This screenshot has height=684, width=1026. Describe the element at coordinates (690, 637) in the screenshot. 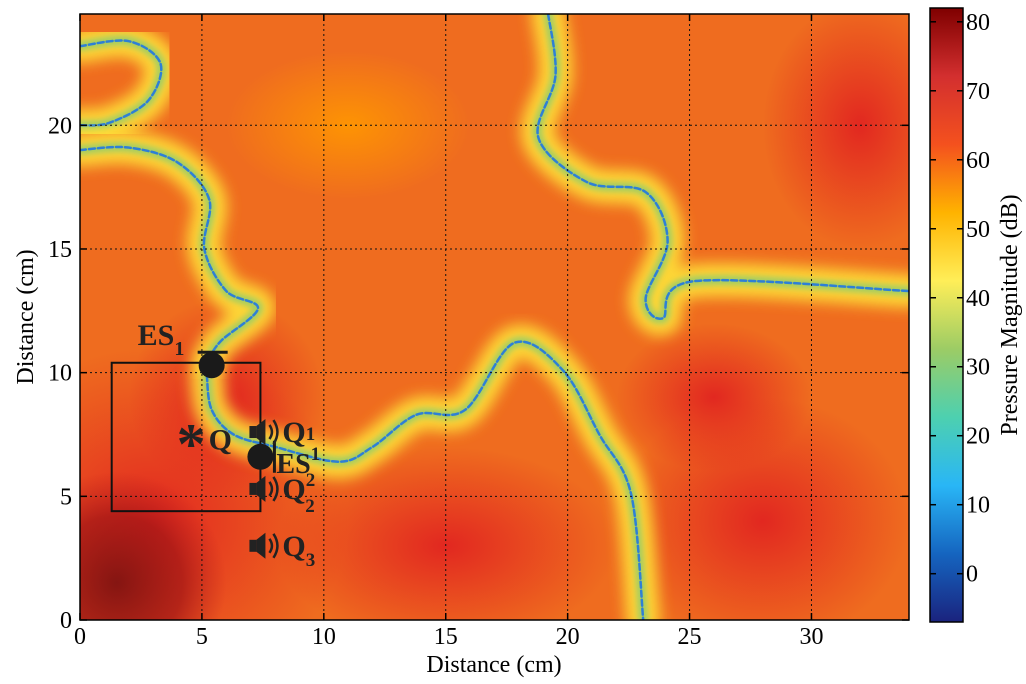

I see `x-tick-label: 25` at that location.